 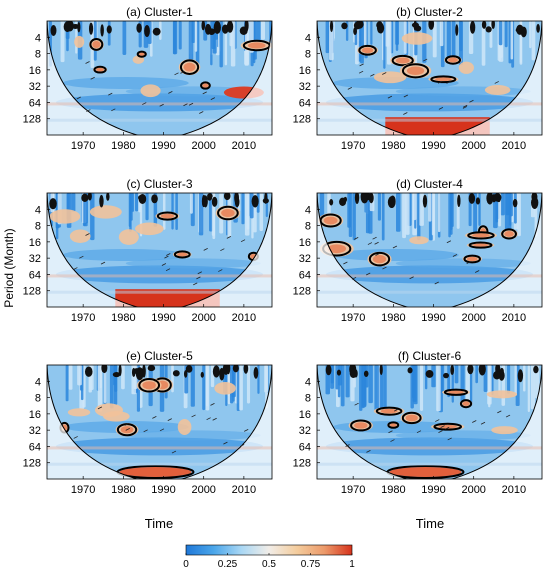 I want to click on panel-title: (a) Cluster-1, so click(x=159, y=12).